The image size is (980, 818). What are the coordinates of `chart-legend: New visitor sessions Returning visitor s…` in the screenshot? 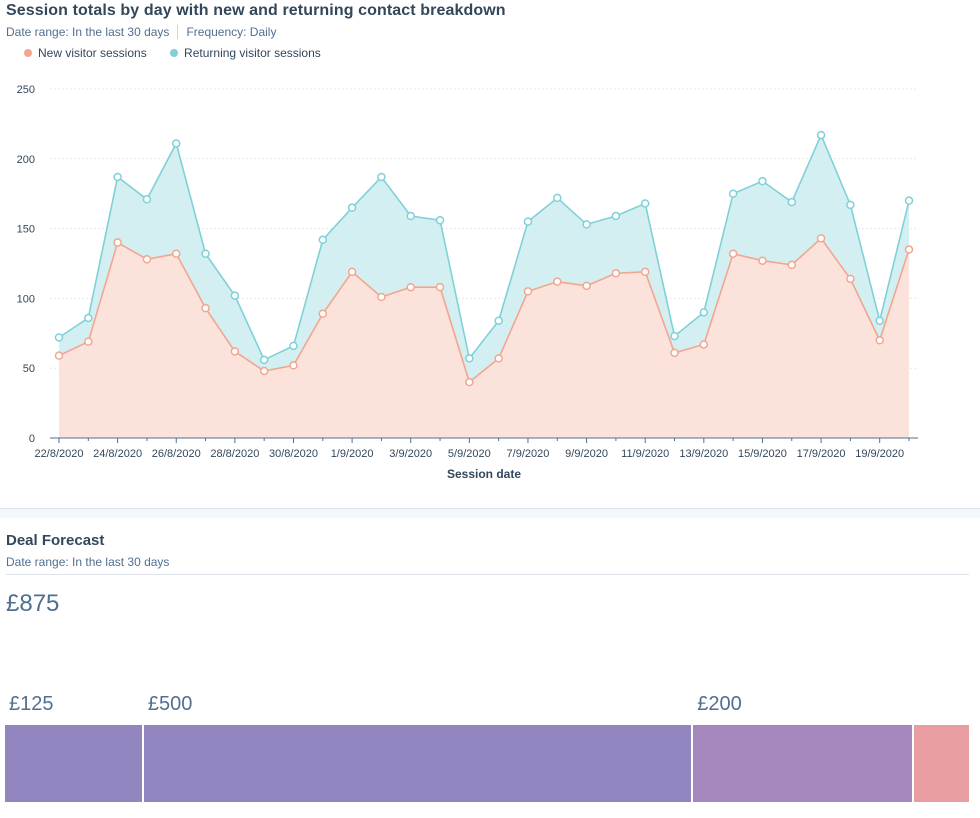 It's located at (182, 53).